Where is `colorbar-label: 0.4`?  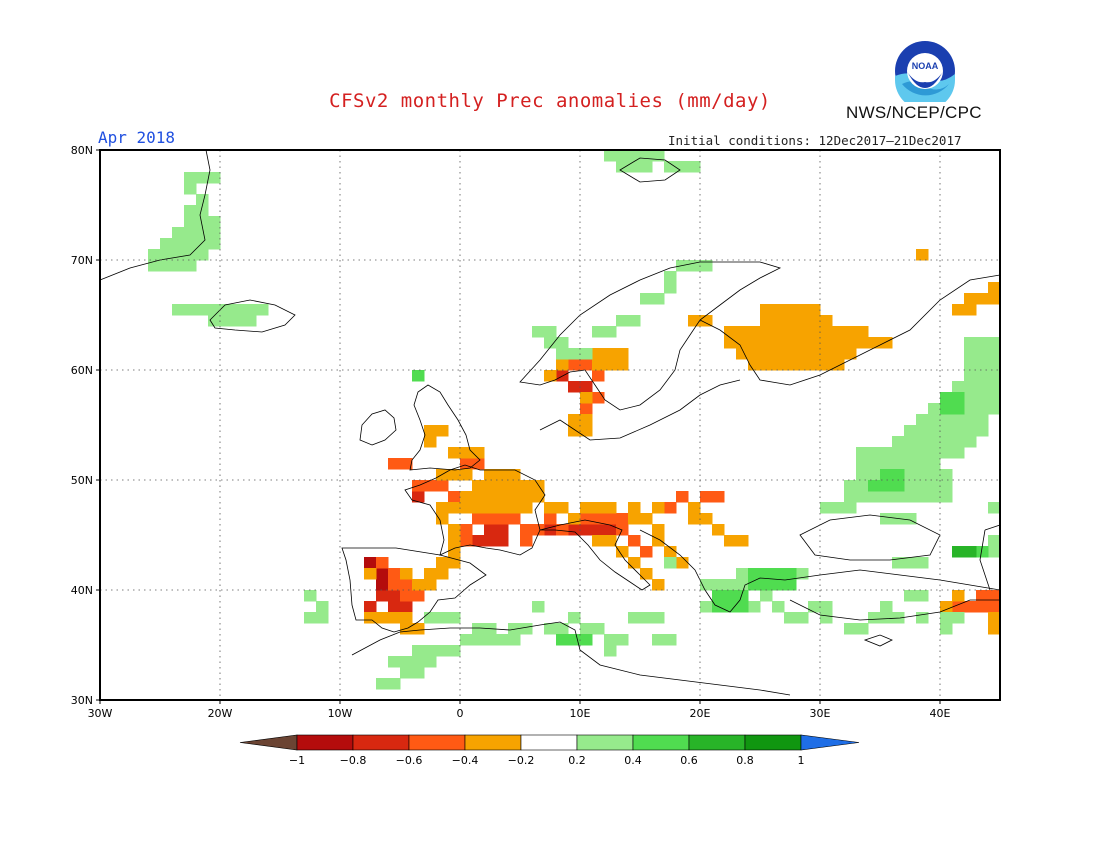 colorbar-label: 0.4 is located at coordinates (633, 760).